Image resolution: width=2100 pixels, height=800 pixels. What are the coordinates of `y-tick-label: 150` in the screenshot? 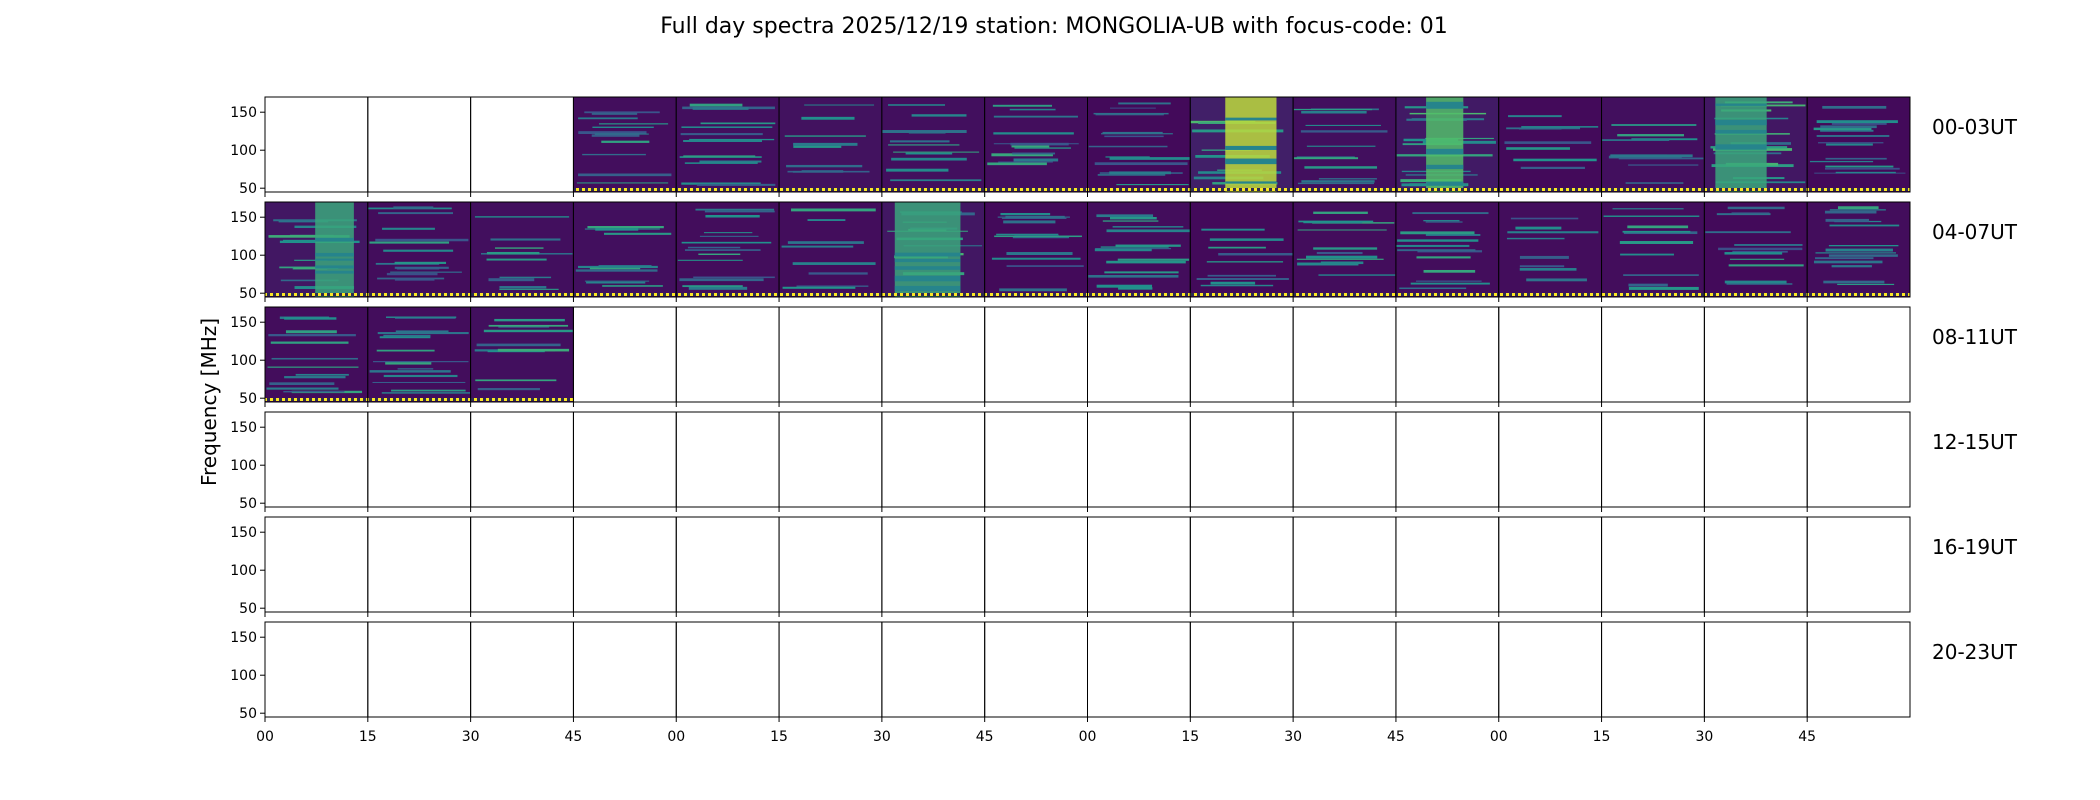 It's located at (243, 533).